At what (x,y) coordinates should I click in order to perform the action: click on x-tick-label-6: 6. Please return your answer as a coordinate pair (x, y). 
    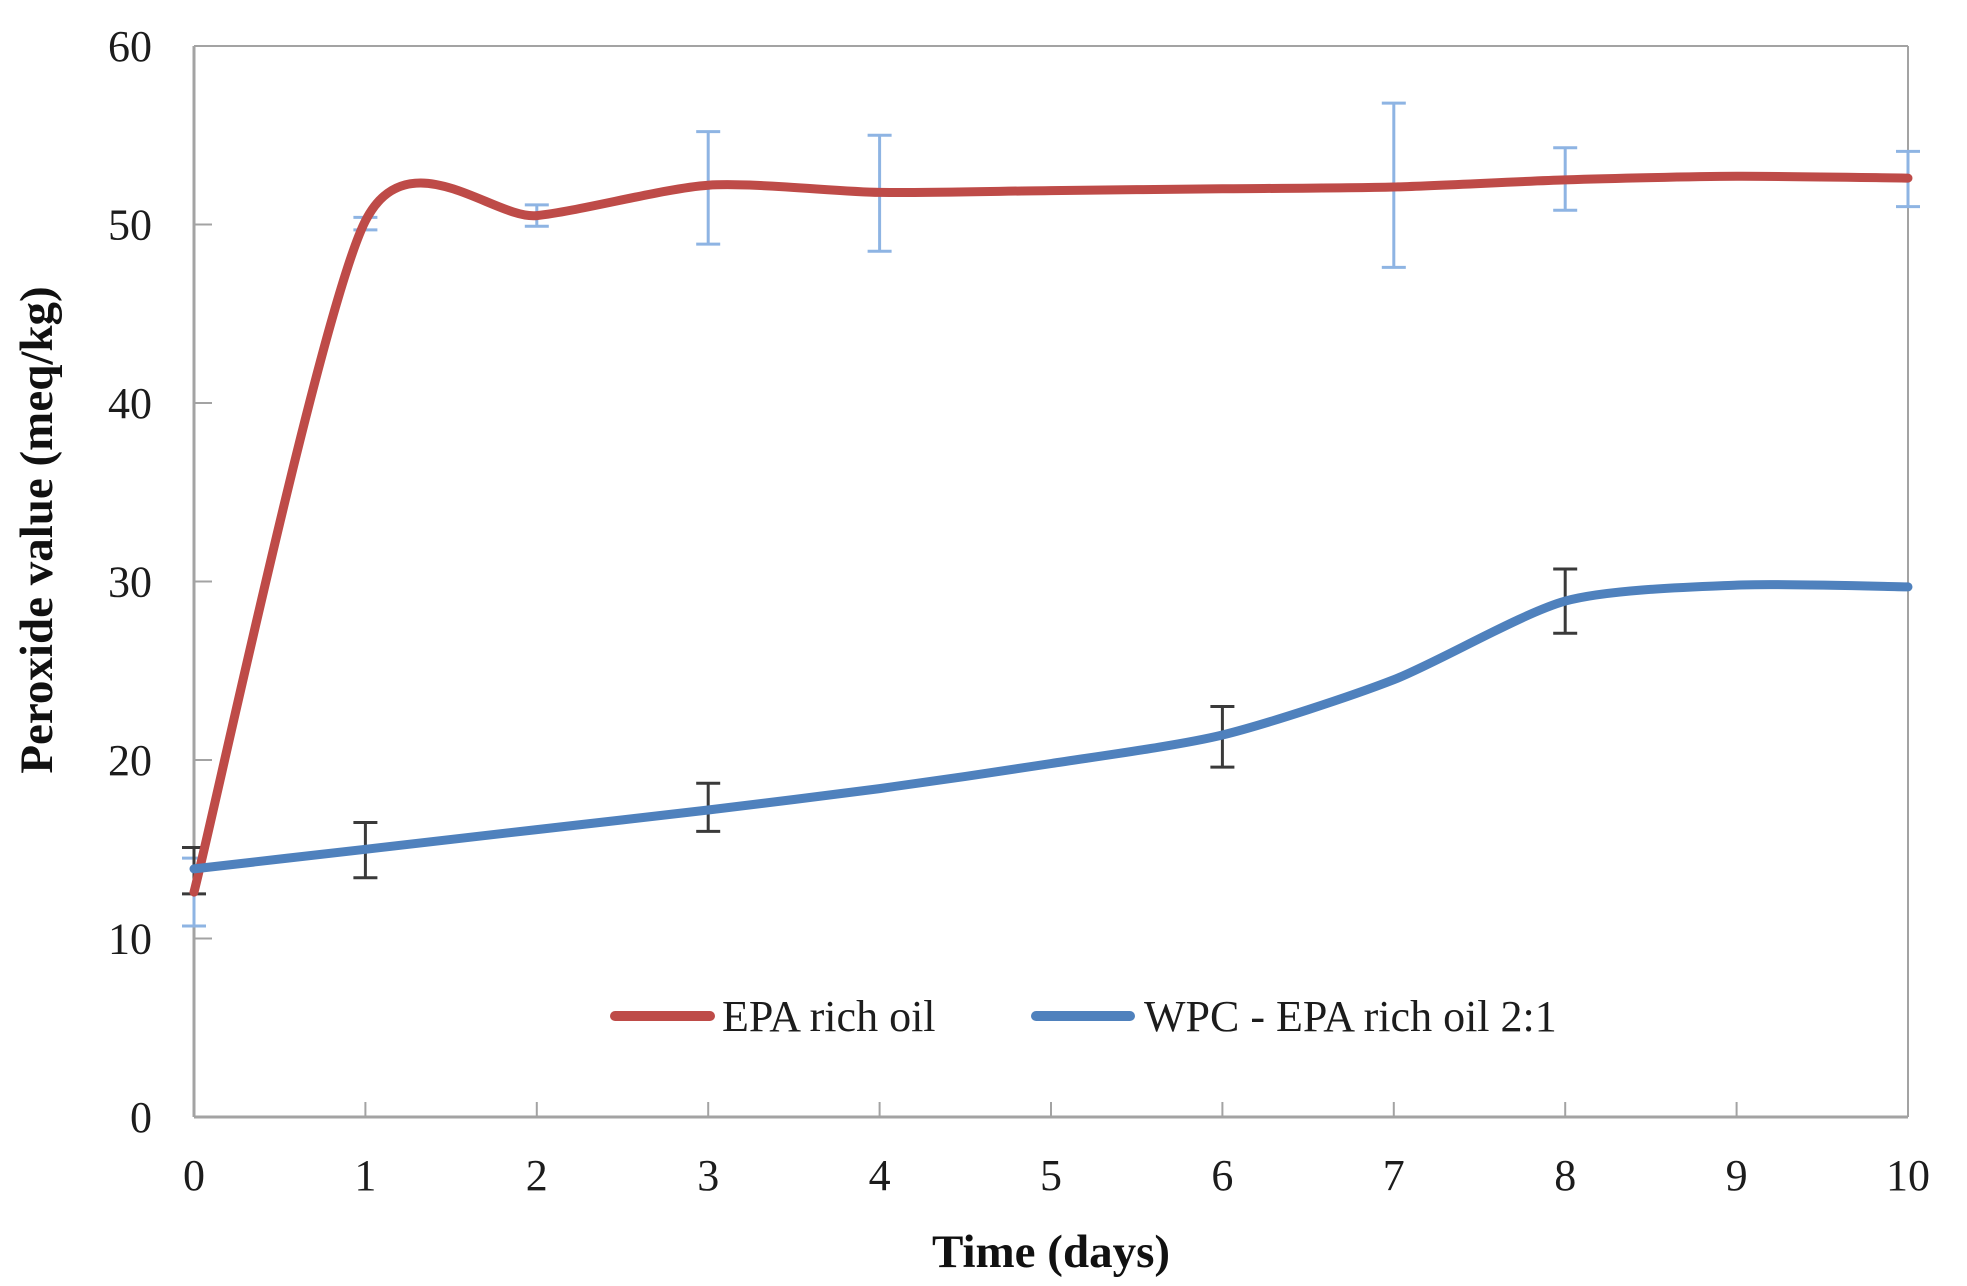
    Looking at the image, I should click on (1222, 1175).